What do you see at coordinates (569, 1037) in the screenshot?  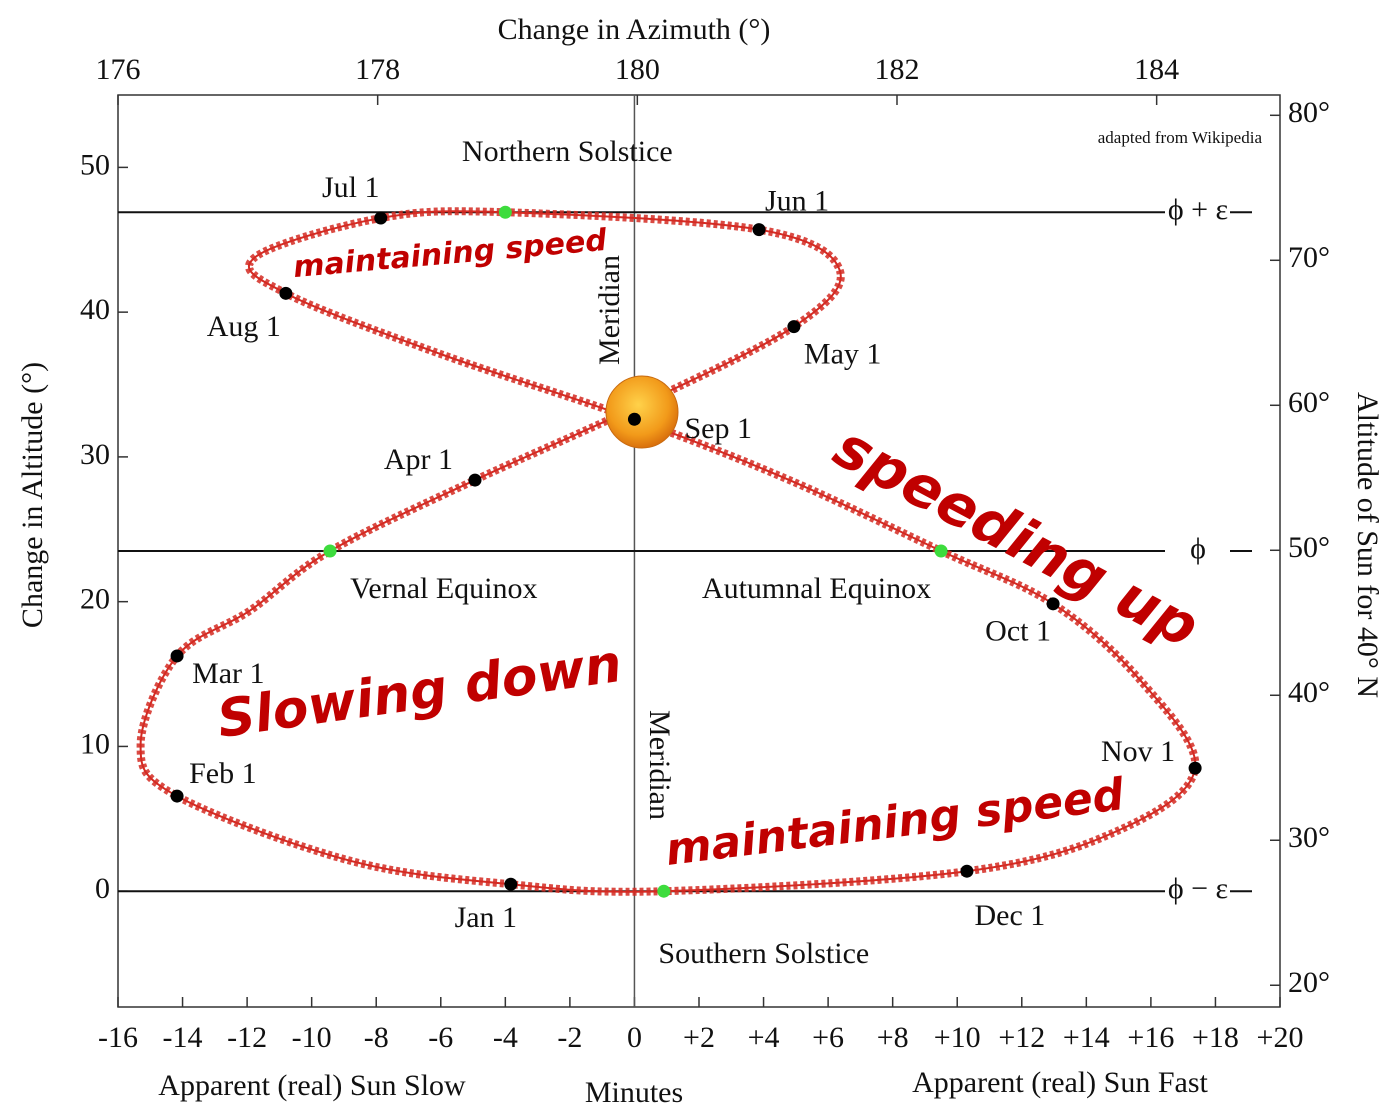 I see `x-tick-label: -2` at bounding box center [569, 1037].